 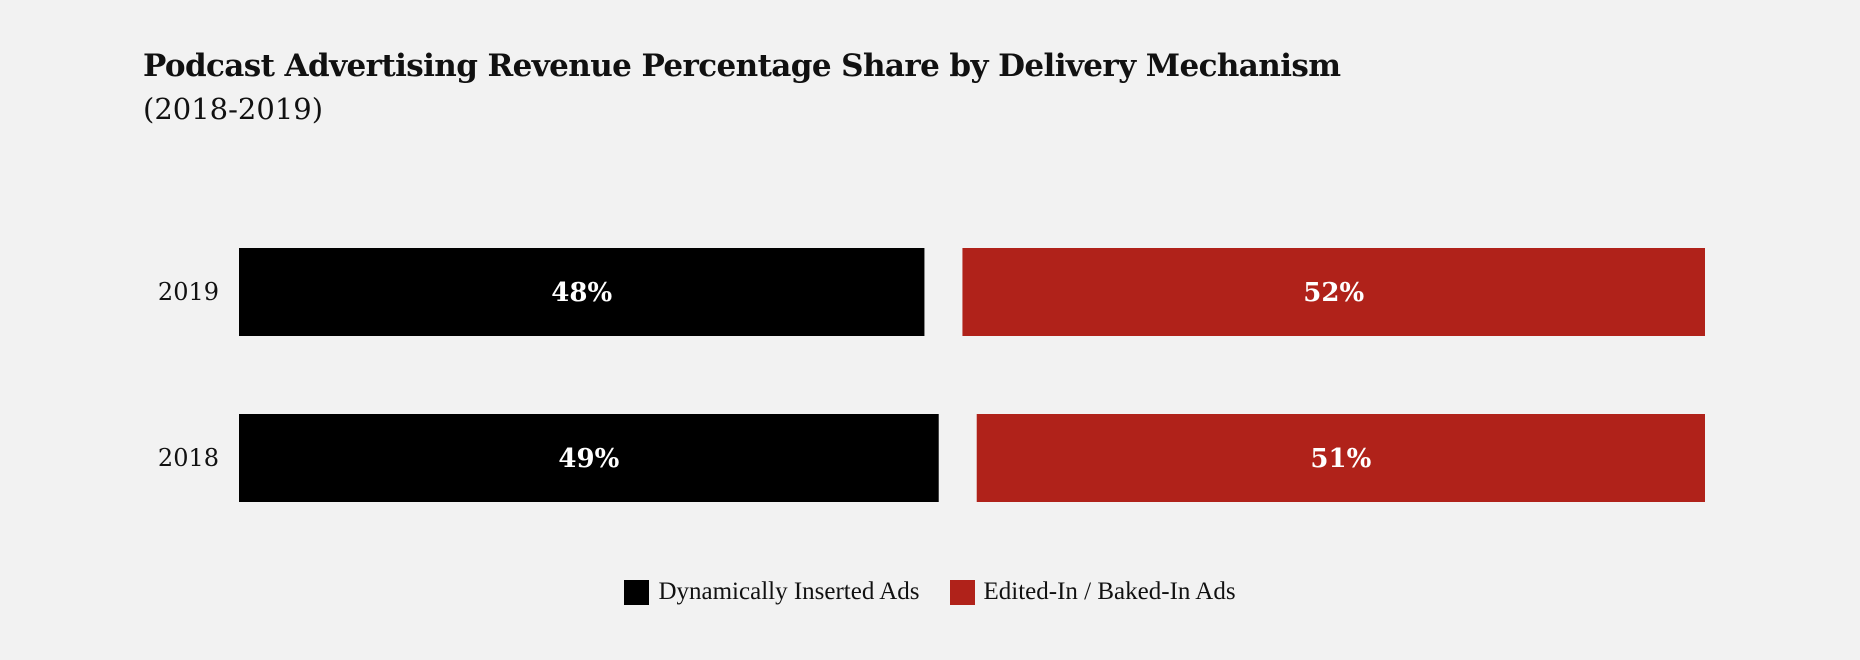 I want to click on data-label-2019-series-0: 48%, so click(x=581, y=293).